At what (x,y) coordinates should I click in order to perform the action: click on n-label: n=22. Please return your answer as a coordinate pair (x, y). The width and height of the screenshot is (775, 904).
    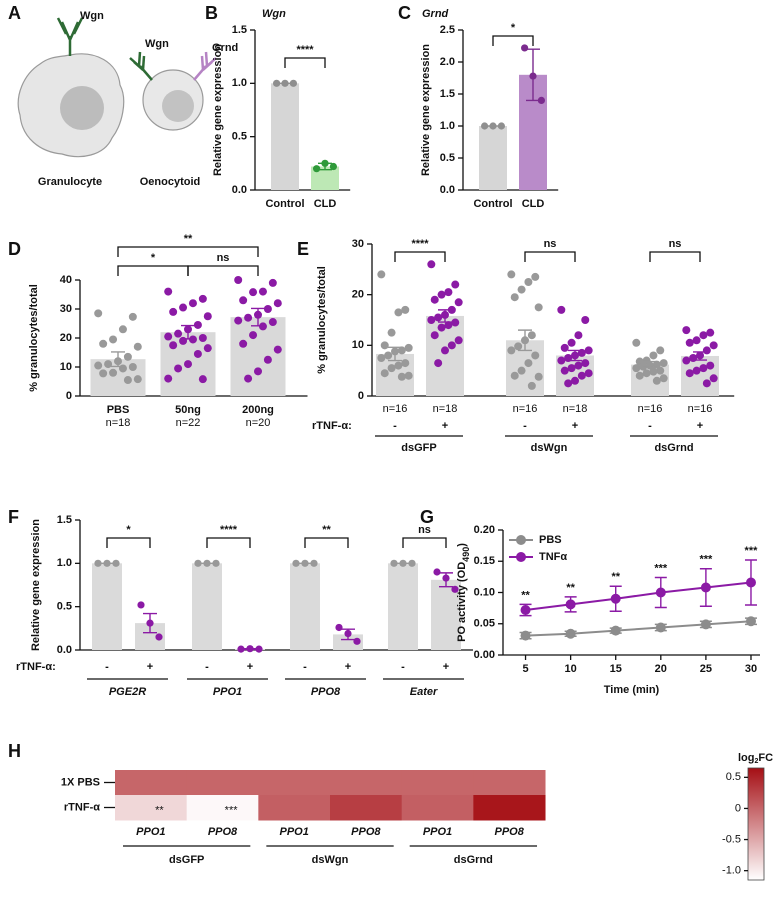
    Looking at the image, I should click on (188, 423).